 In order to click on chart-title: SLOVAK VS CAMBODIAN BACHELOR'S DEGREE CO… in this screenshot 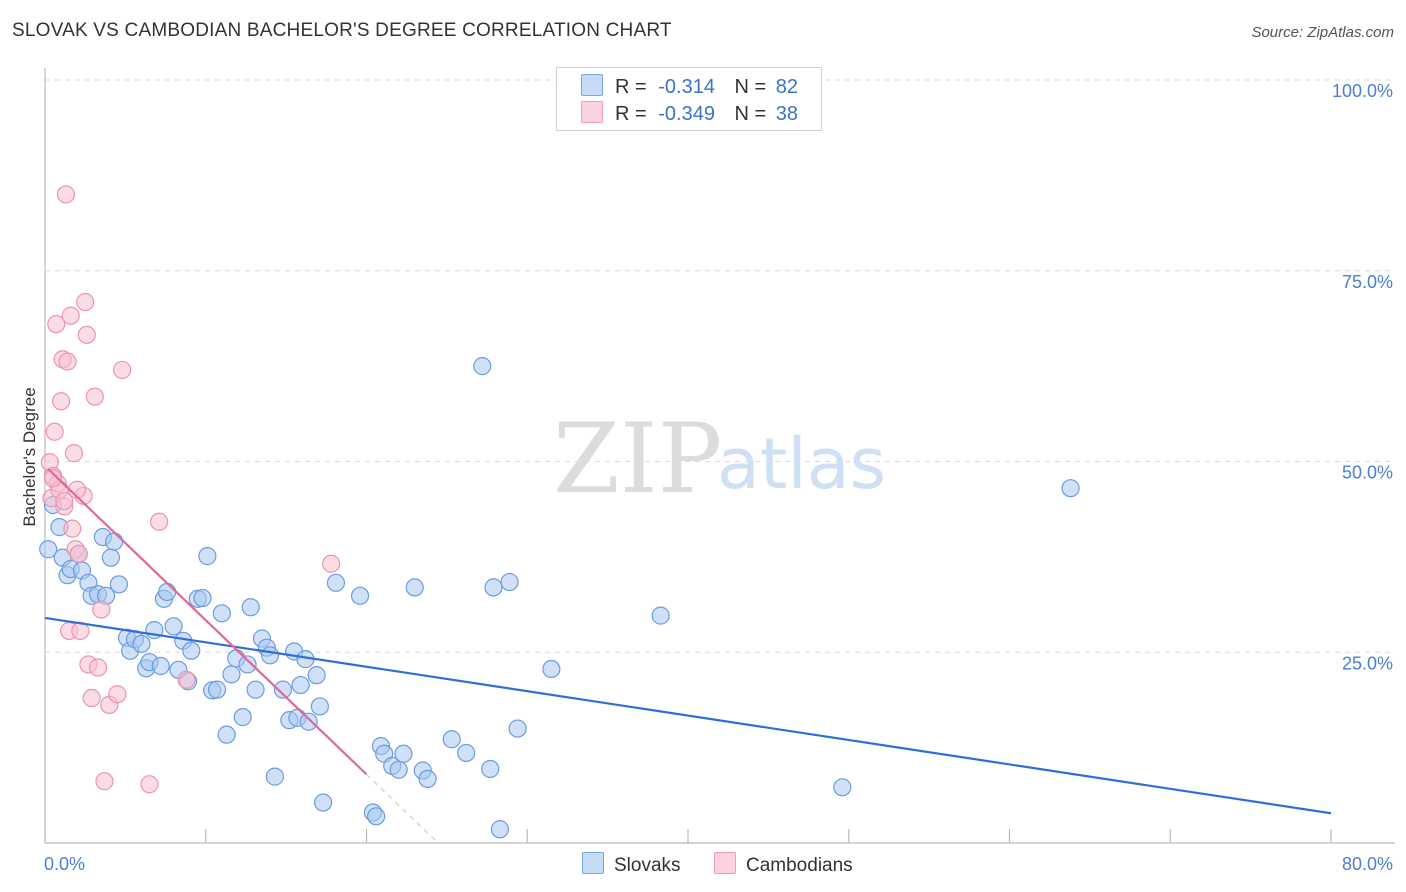, I will do `click(342, 30)`.